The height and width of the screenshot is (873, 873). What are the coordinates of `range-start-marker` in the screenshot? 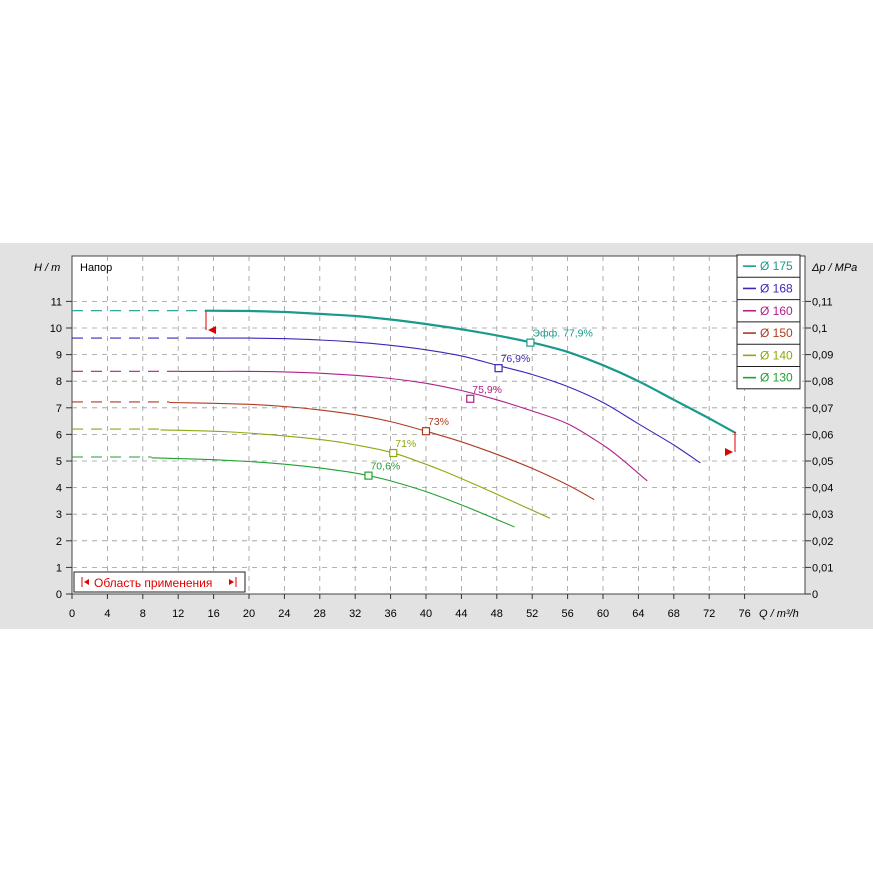 It's located at (210, 322).